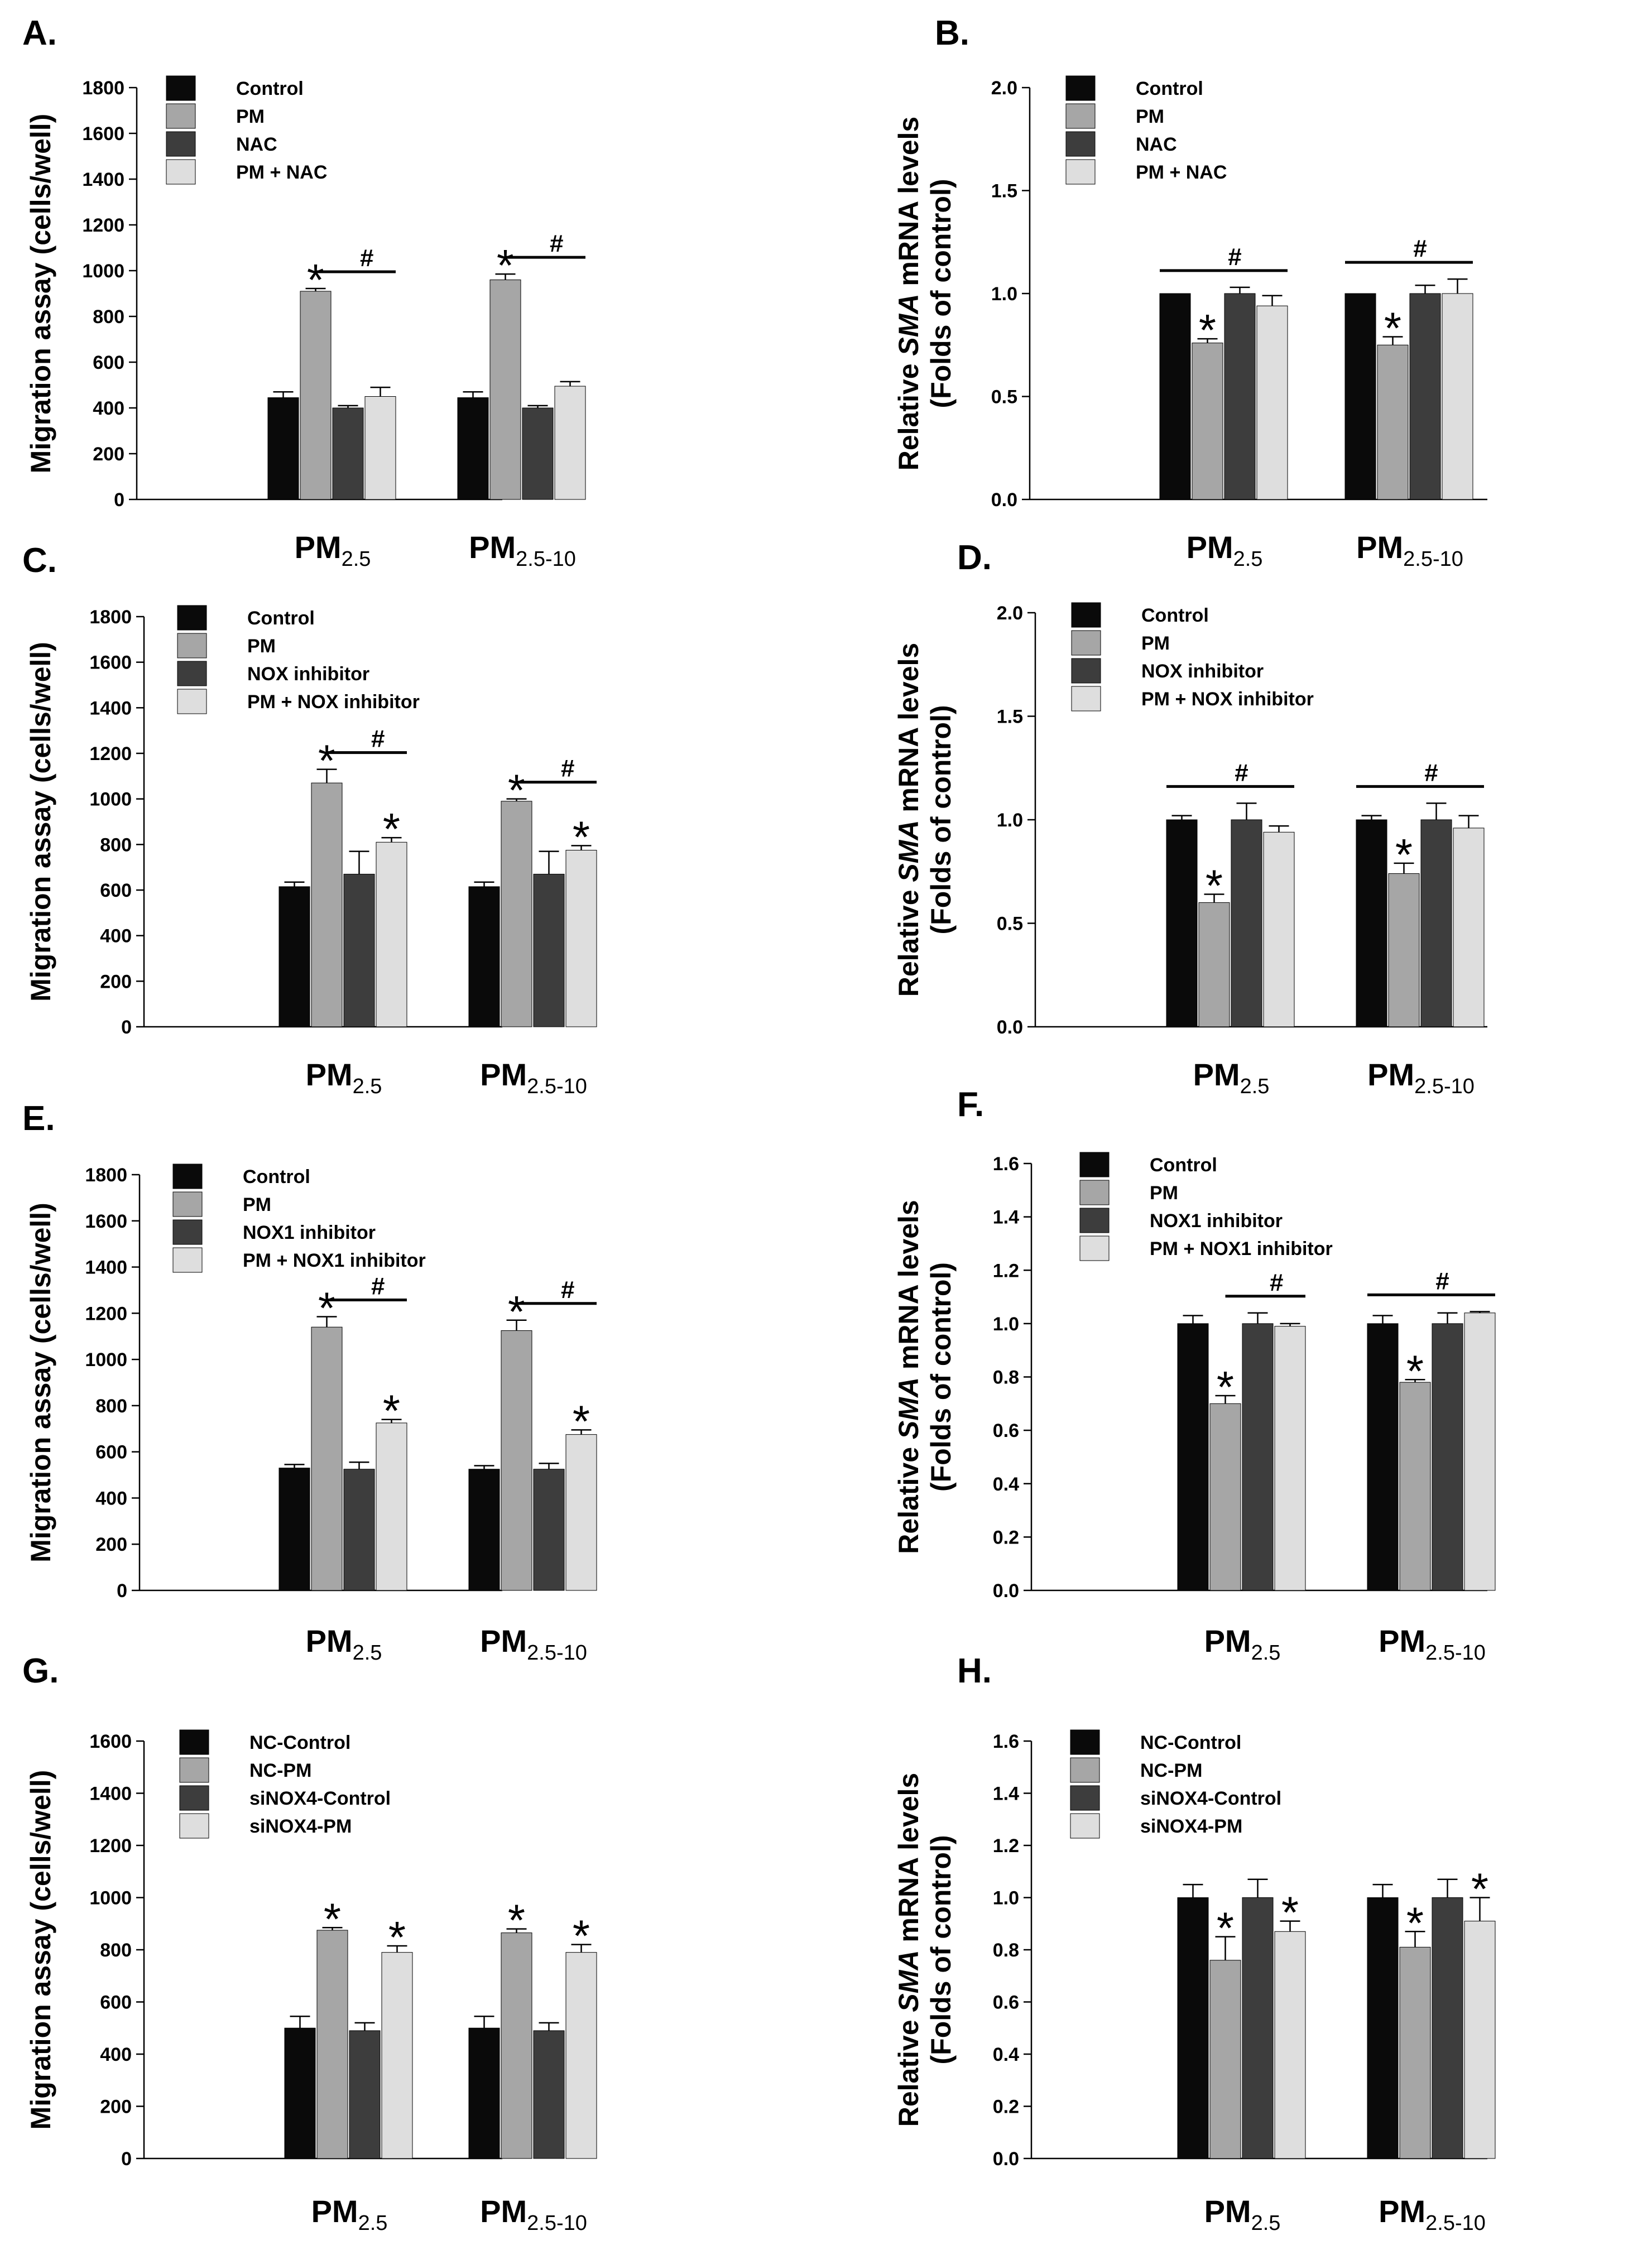  I want to click on y-tick-label: 2.0, so click(1010, 613).